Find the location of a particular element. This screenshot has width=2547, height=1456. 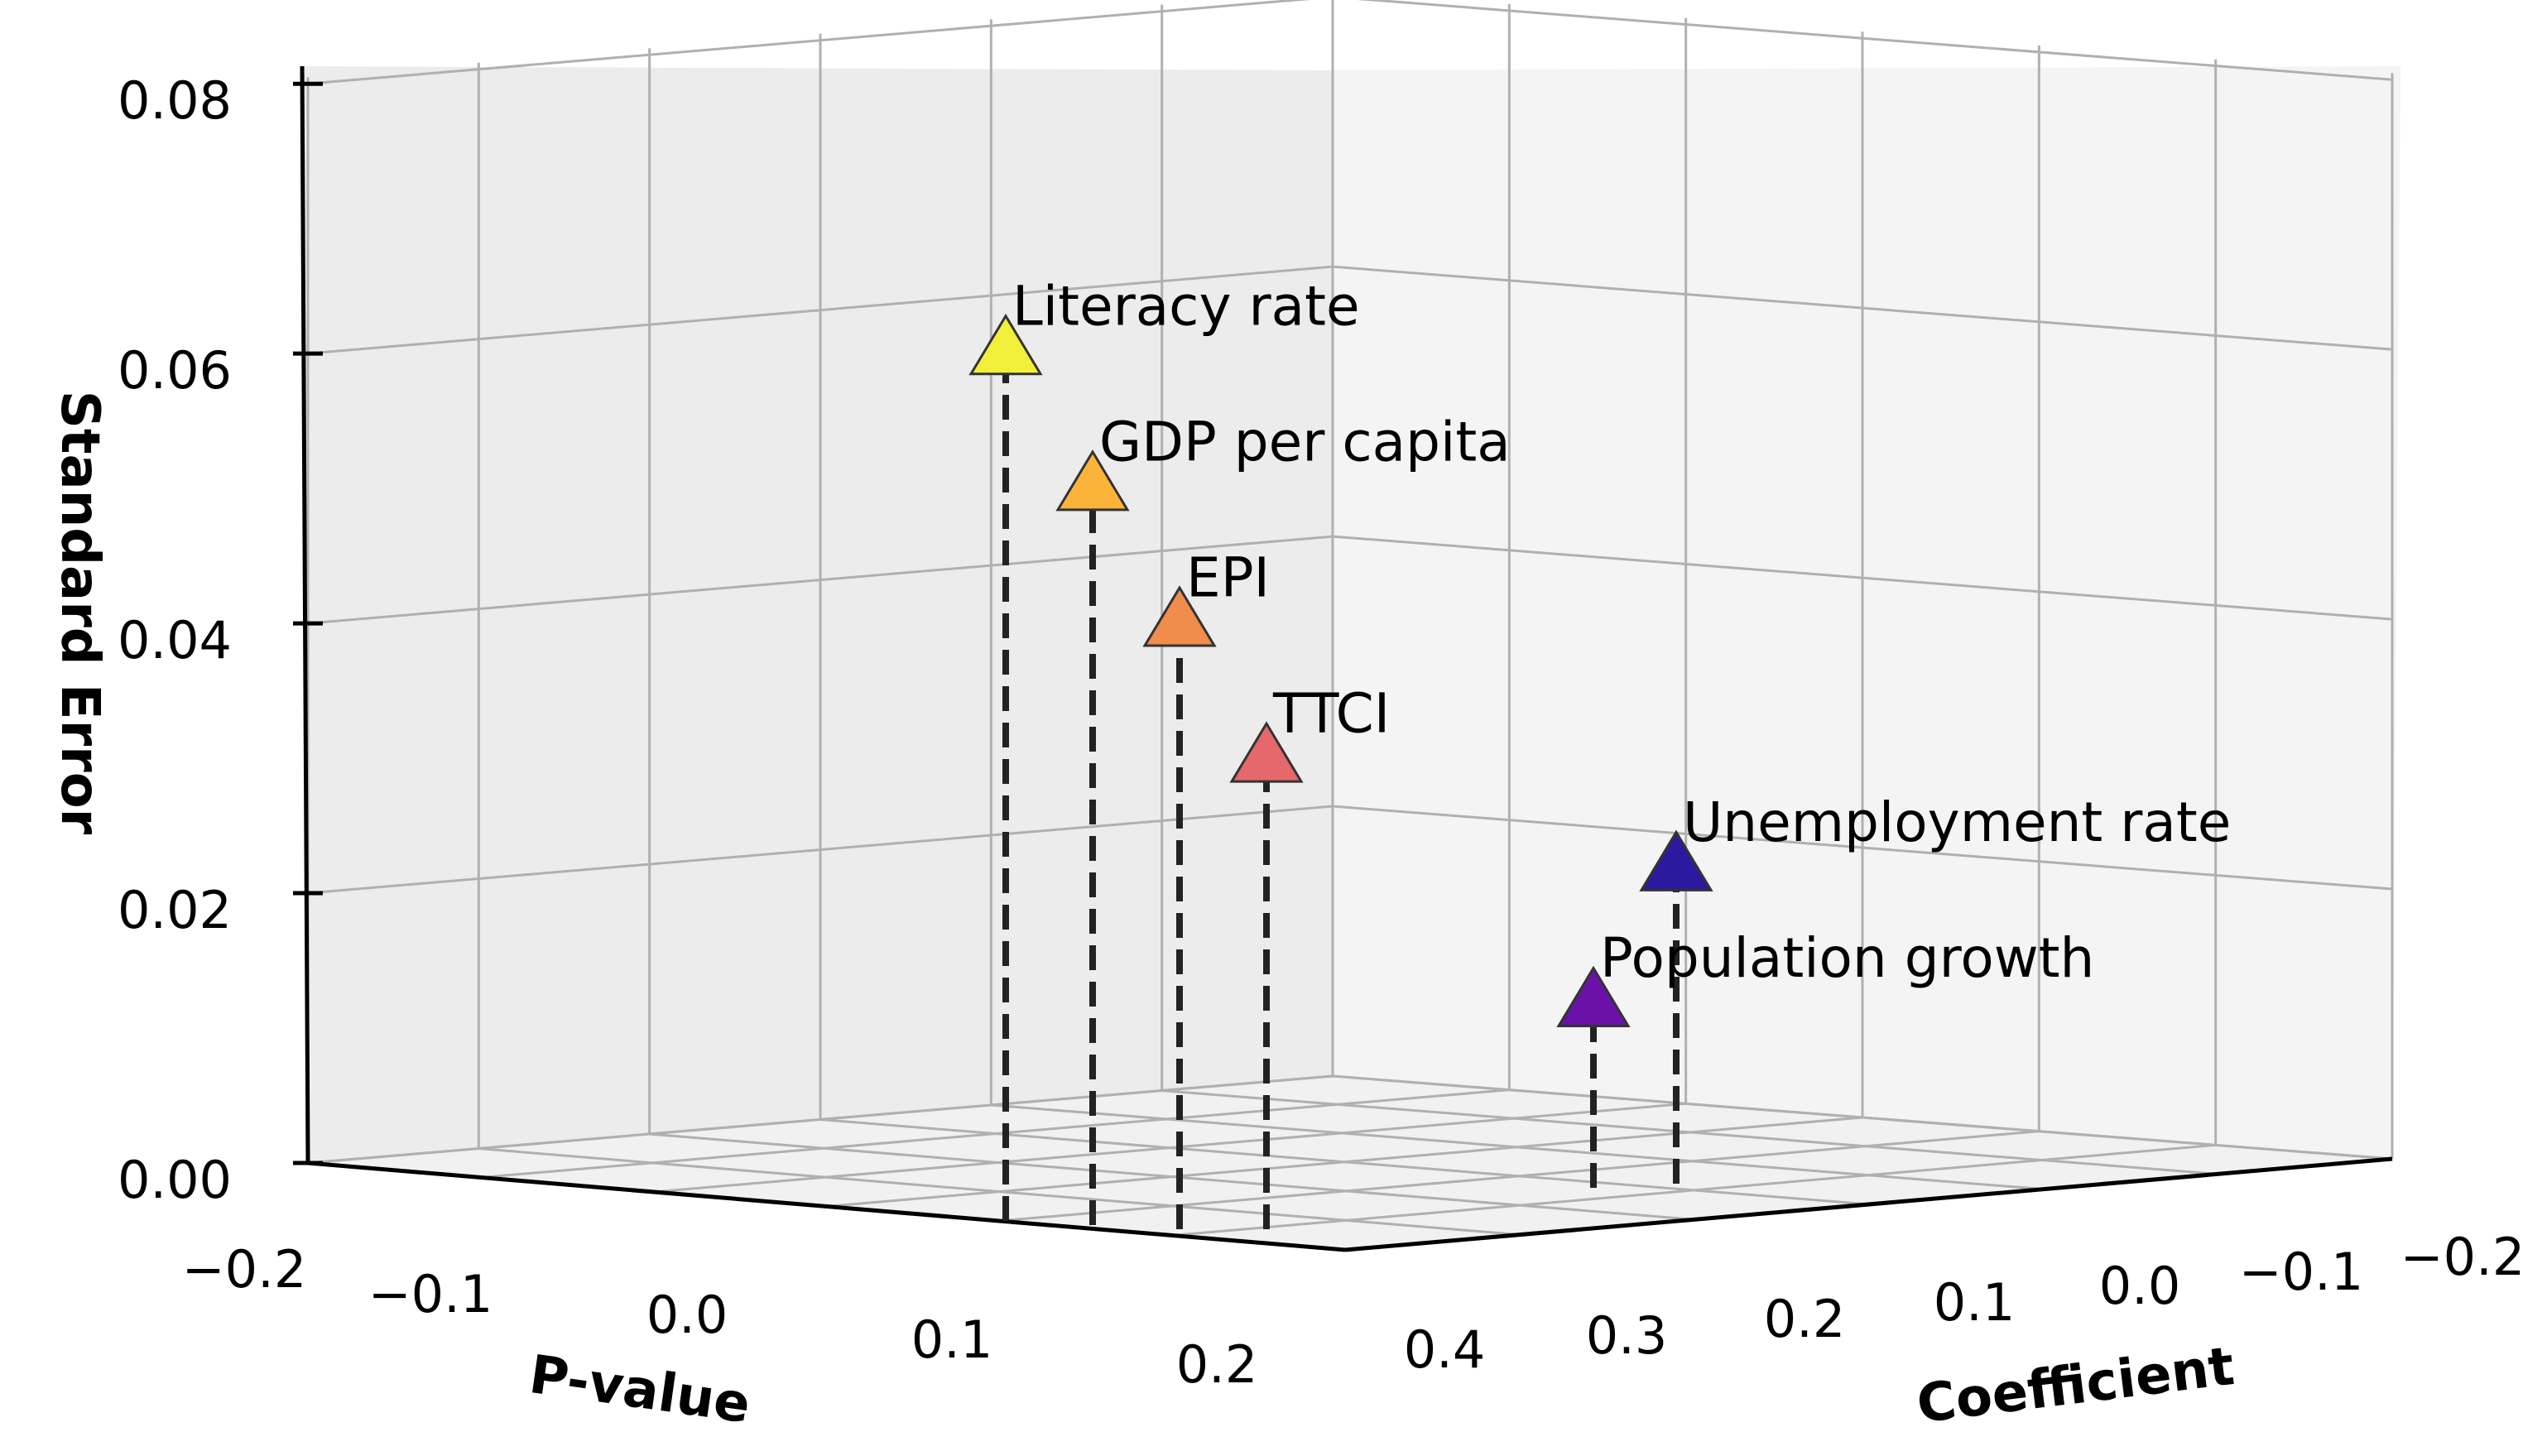

data-point-label: Population growth is located at coordinates (1847, 958).